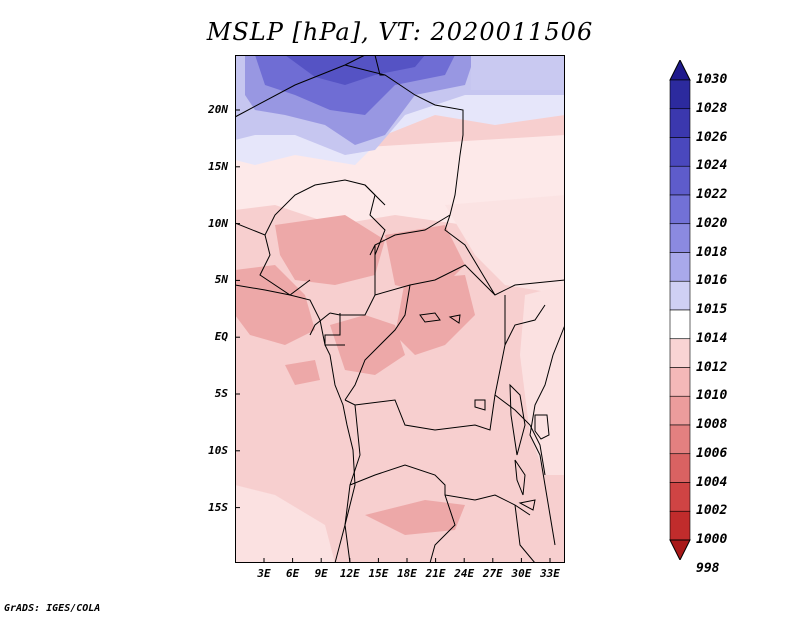 This screenshot has width=800, height=618. Describe the element at coordinates (680, 70) in the screenshot. I see `colorbar-top-arrow` at that location.